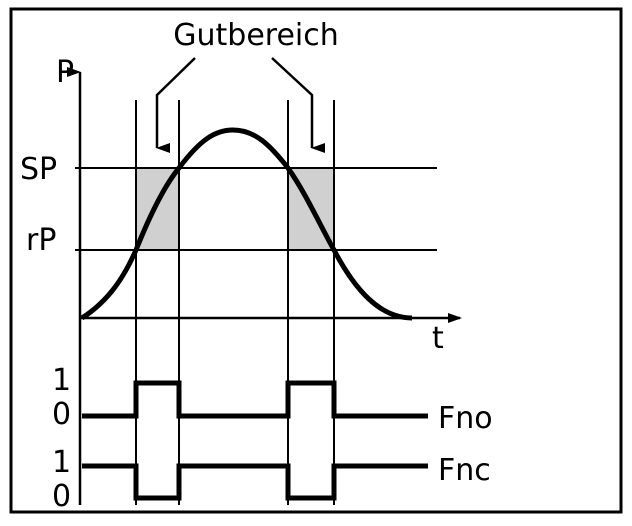 The width and height of the screenshot is (632, 526). What do you see at coordinates (255, 399) in the screenshot?
I see `fno-signal` at bounding box center [255, 399].